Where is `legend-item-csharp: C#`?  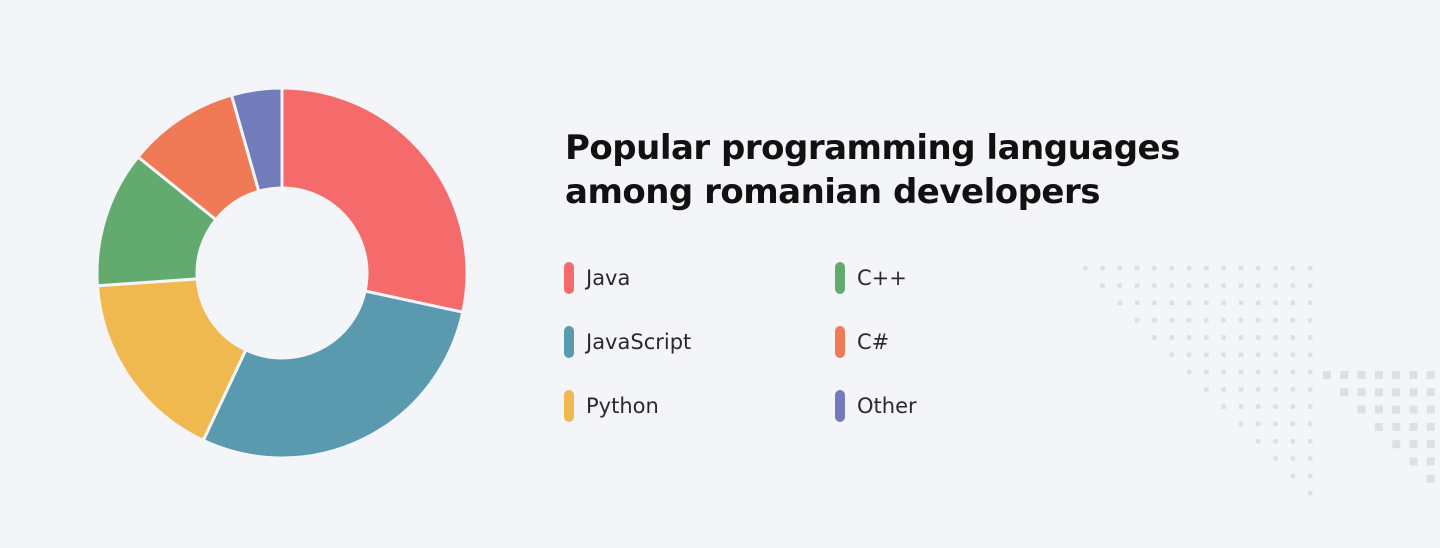 legend-item-csharp: C# is located at coordinates (935, 342).